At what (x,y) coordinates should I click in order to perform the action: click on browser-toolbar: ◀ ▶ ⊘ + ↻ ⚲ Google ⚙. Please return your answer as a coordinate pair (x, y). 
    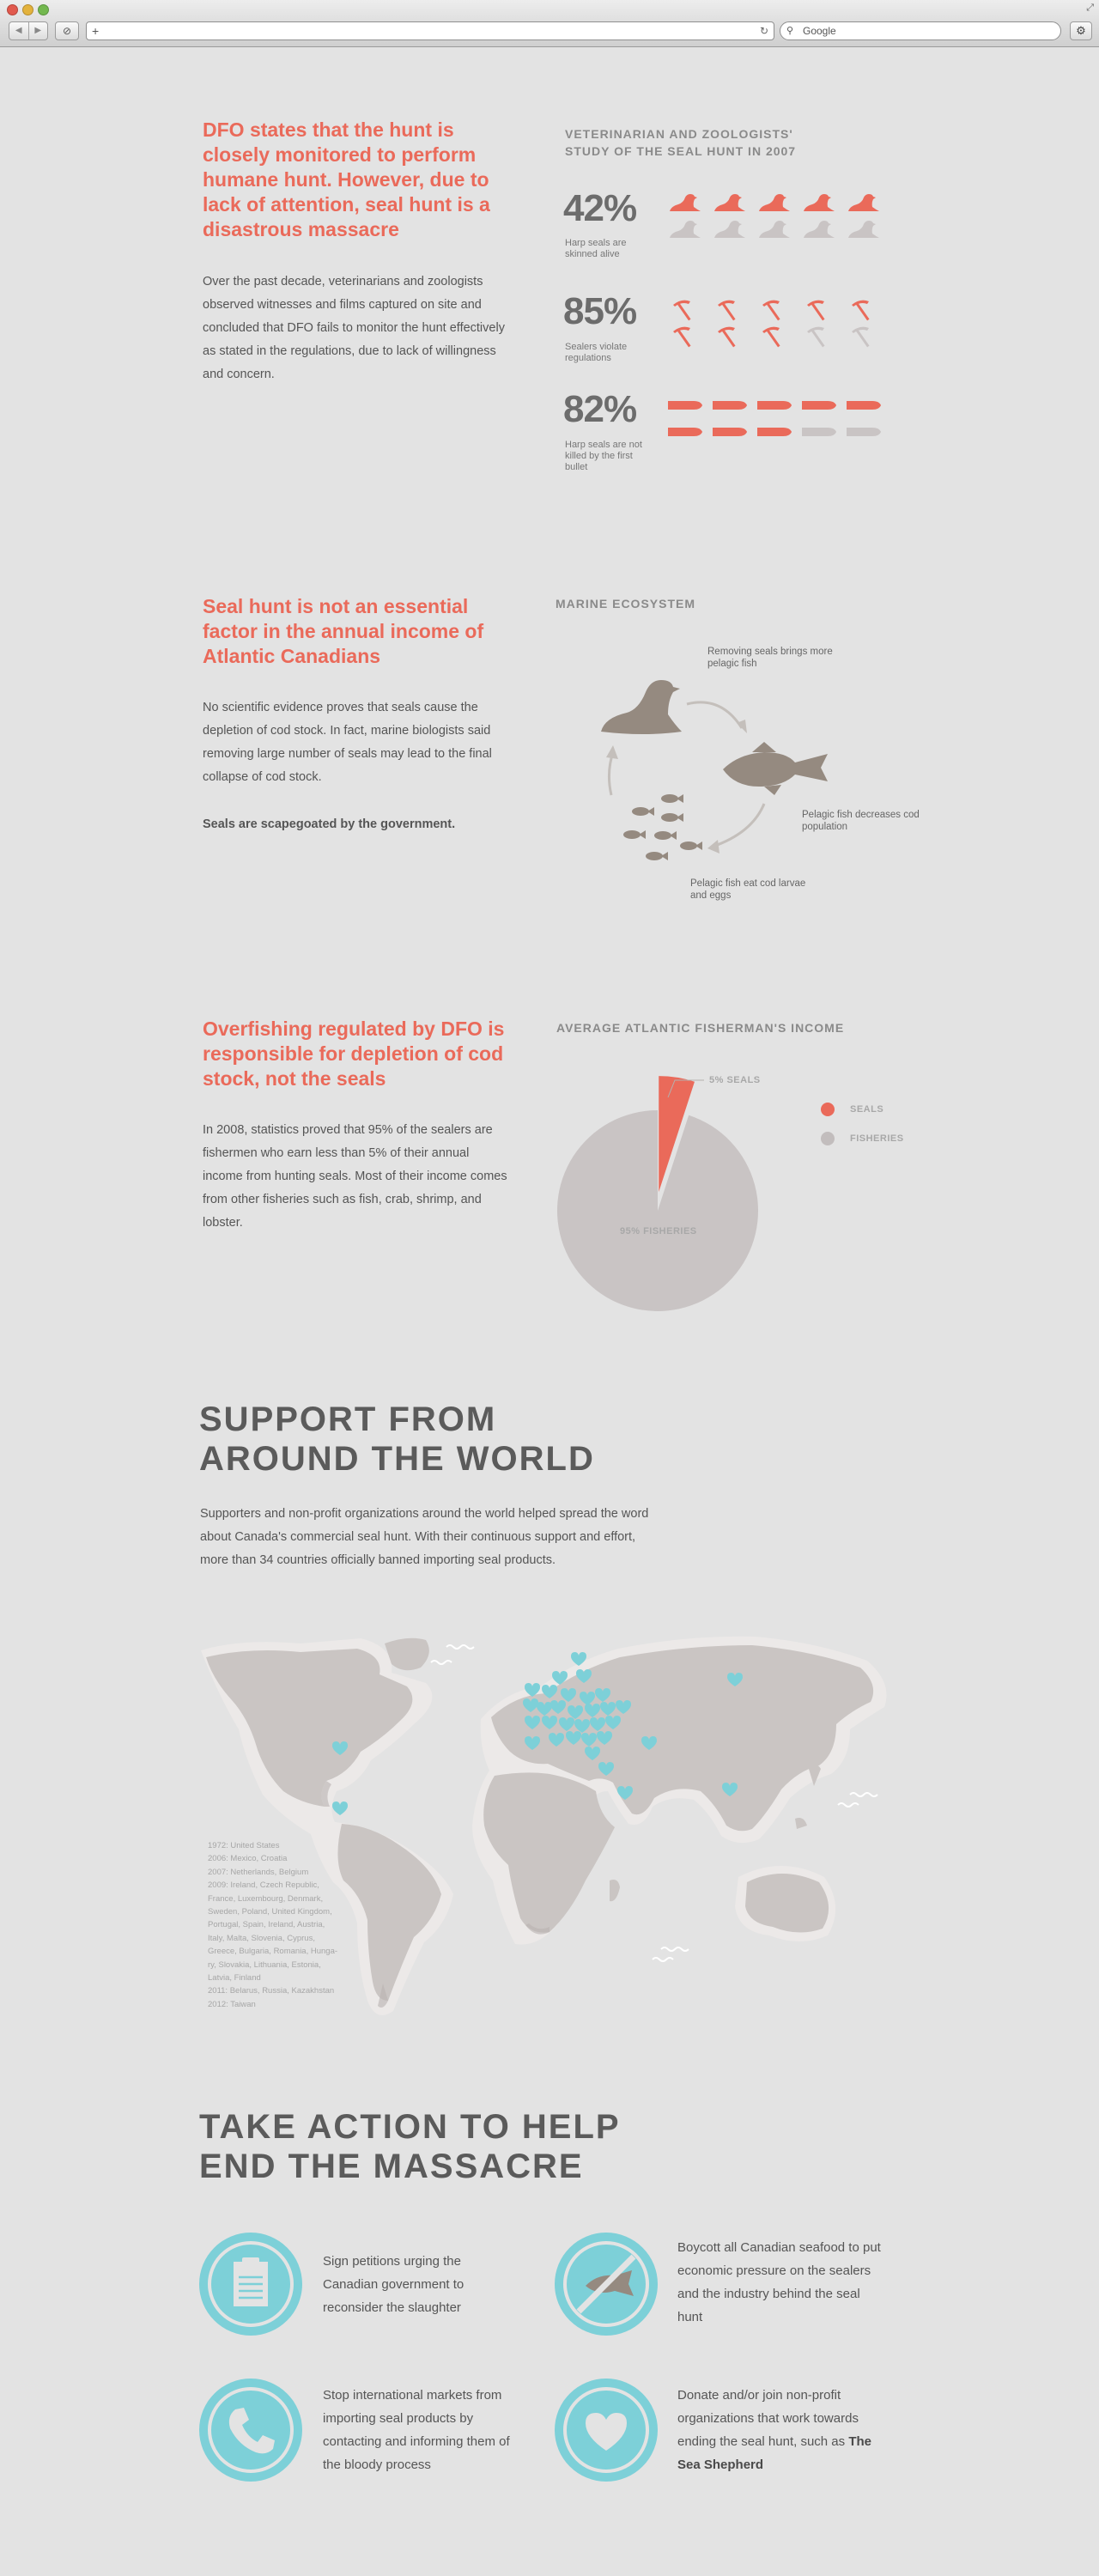
    Looking at the image, I should click on (549, 32).